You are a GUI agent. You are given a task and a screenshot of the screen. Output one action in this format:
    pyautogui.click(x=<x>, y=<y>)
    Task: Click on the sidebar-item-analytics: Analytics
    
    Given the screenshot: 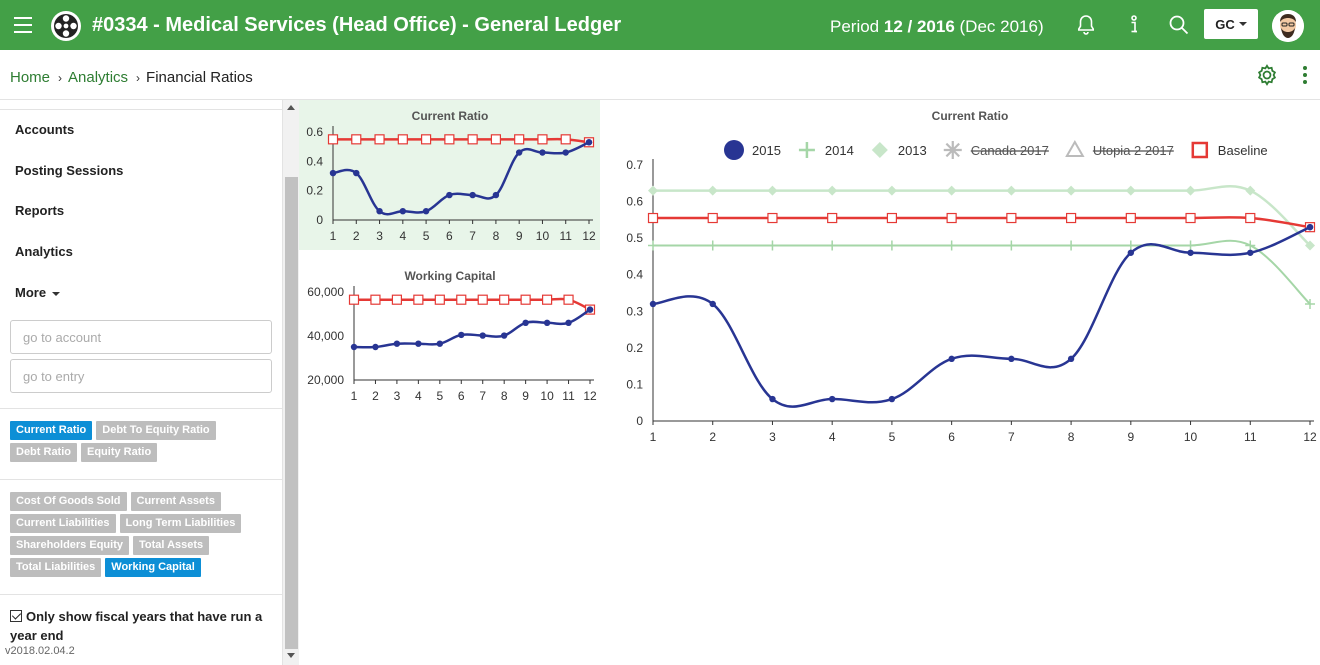 What is the action you would take?
    pyautogui.click(x=44, y=251)
    